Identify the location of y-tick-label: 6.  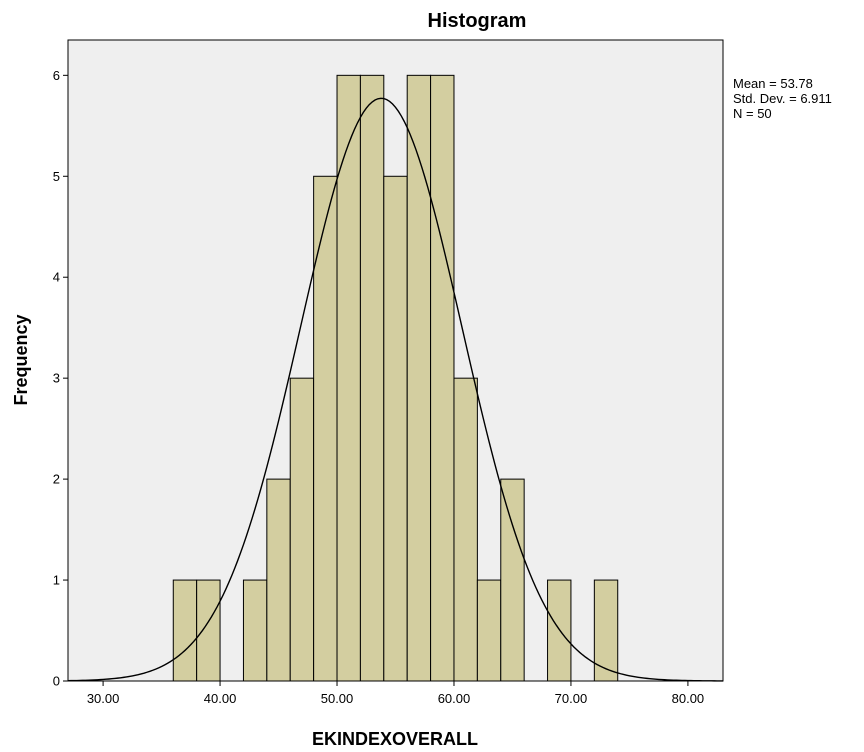
(56, 75).